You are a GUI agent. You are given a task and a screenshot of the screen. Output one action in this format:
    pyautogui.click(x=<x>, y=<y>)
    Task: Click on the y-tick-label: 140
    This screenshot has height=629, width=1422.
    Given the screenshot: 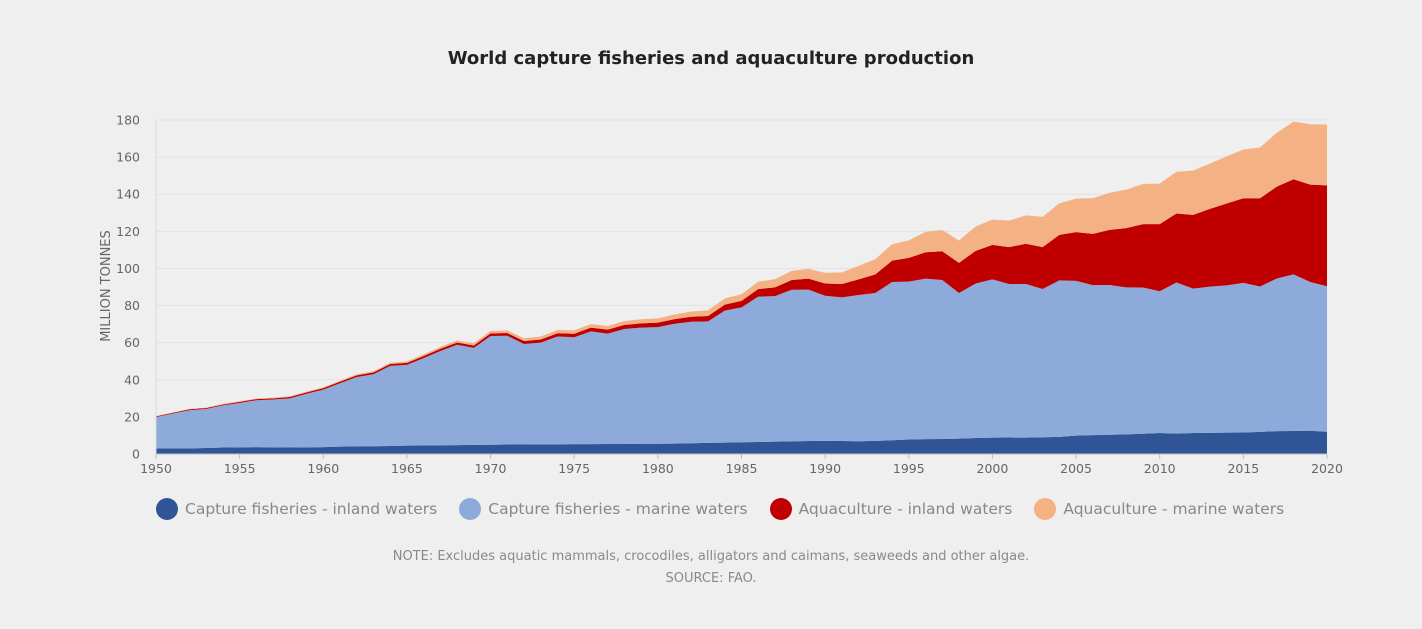 What is the action you would take?
    pyautogui.click(x=128, y=194)
    